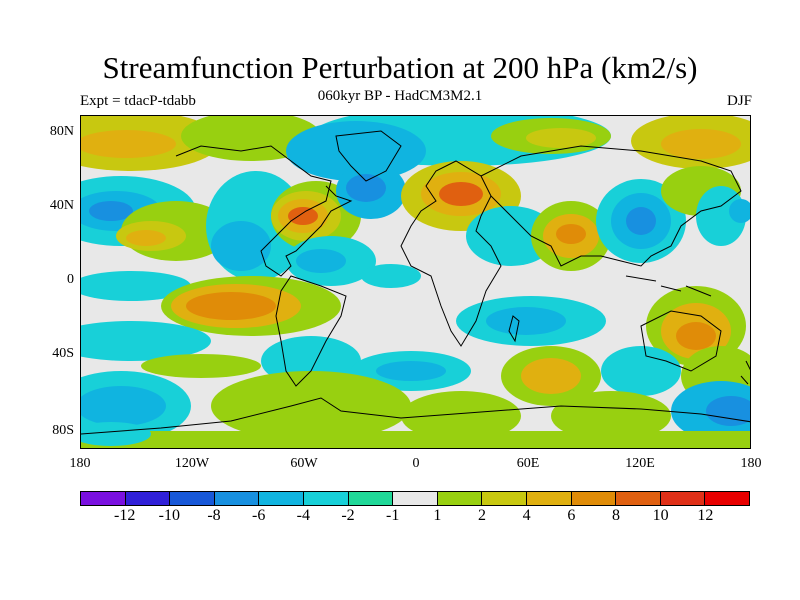  I want to click on colorbar-label: -4, so click(303, 515).